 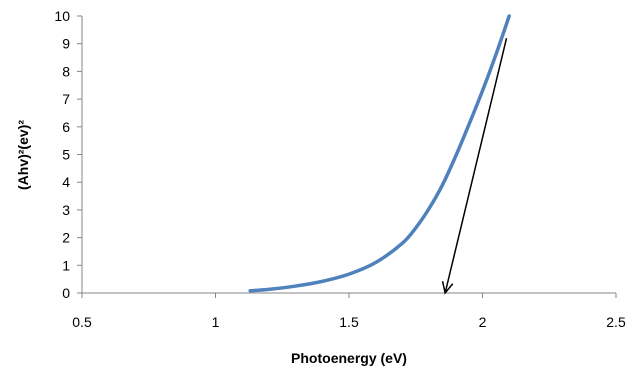 What do you see at coordinates (66, 265) in the screenshot?
I see `y-tick-label: 1` at bounding box center [66, 265].